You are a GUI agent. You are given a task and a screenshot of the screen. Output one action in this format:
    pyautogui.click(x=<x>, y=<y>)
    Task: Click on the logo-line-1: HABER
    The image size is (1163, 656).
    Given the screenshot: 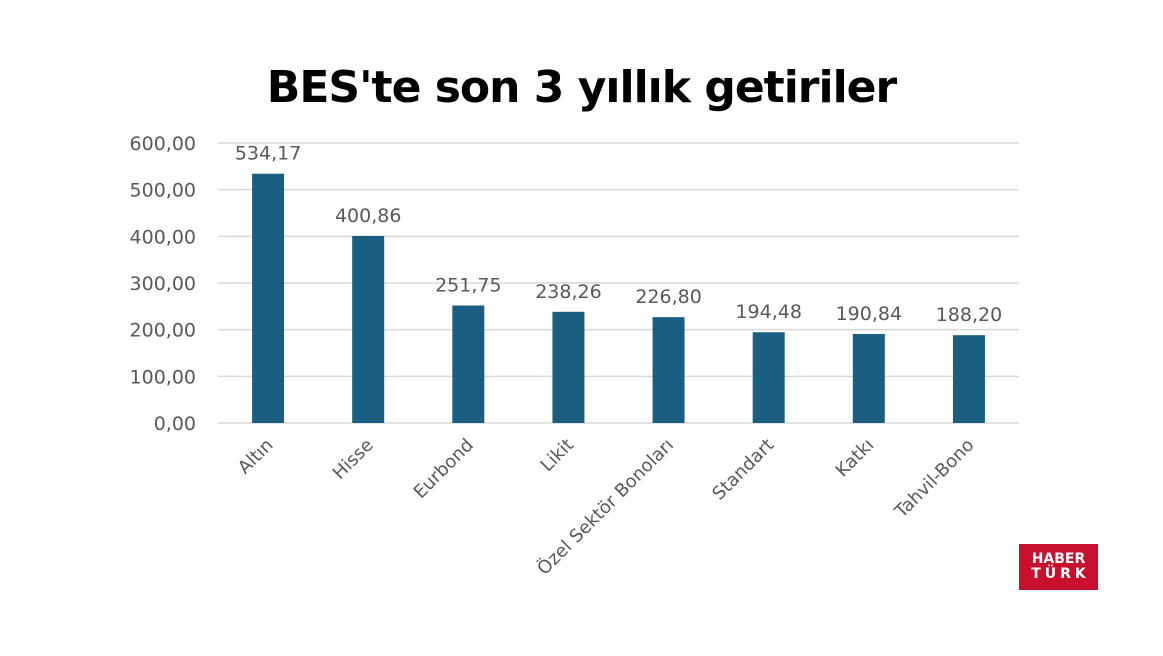 What is the action you would take?
    pyautogui.click(x=1058, y=559)
    